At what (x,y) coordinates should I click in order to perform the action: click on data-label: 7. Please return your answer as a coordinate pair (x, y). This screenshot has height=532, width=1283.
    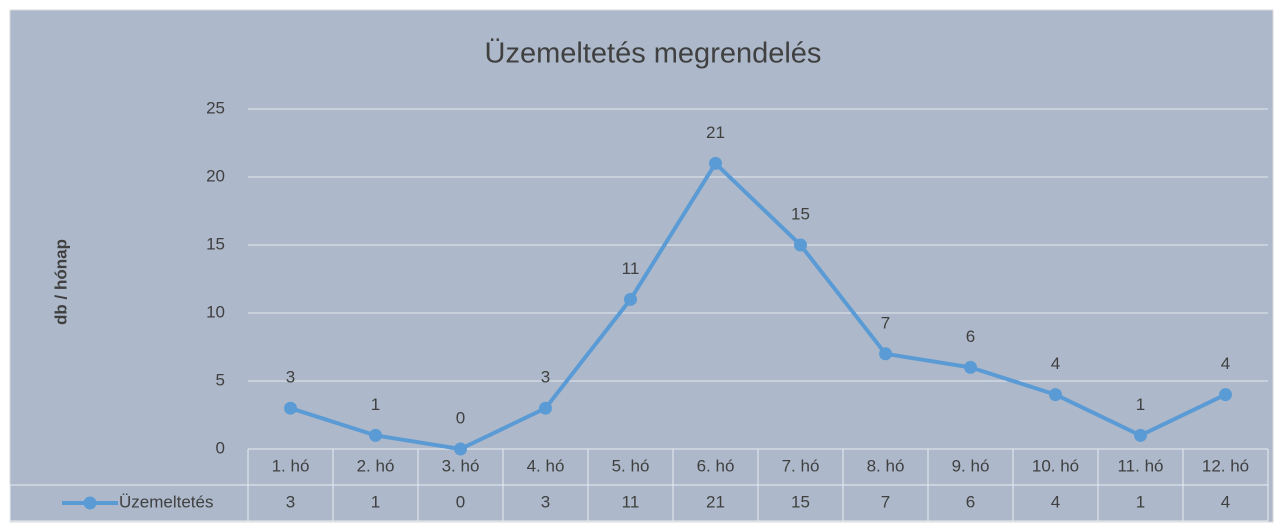
    Looking at the image, I should click on (885, 322).